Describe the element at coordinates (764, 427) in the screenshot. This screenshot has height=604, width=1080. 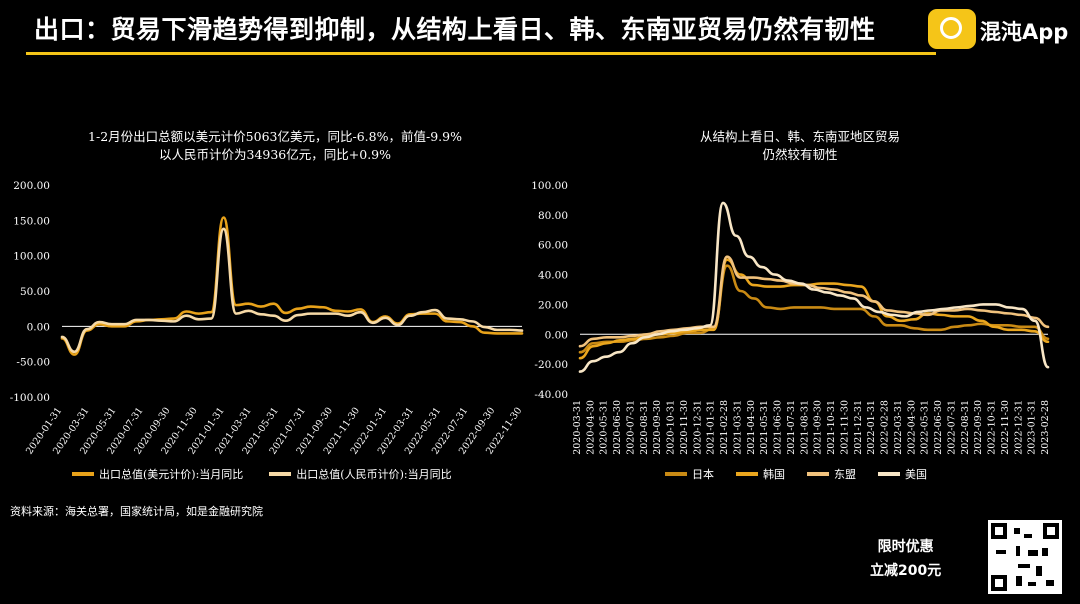
I see `right-chart-xtick-label: 2021-05-31` at that location.